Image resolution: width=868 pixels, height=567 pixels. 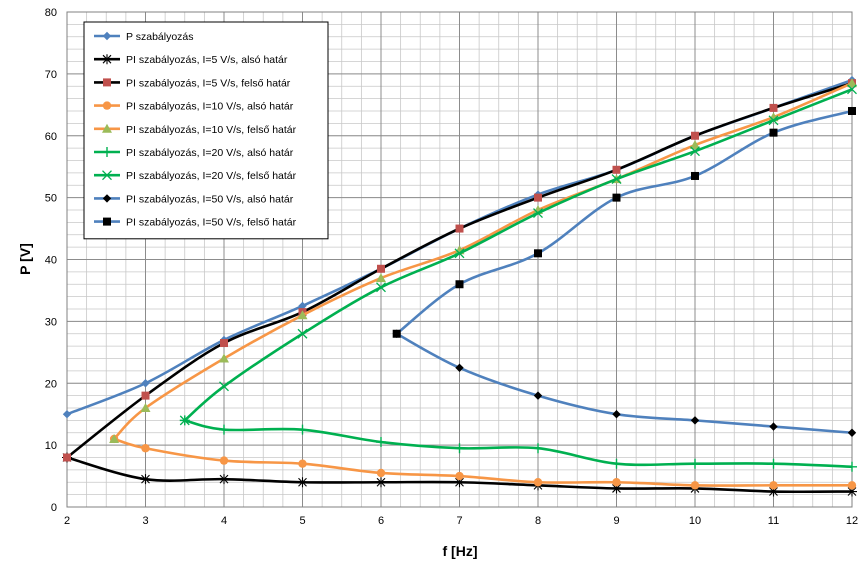 What do you see at coordinates (25, 259) in the screenshot?
I see `y-axis-title: P [V]` at bounding box center [25, 259].